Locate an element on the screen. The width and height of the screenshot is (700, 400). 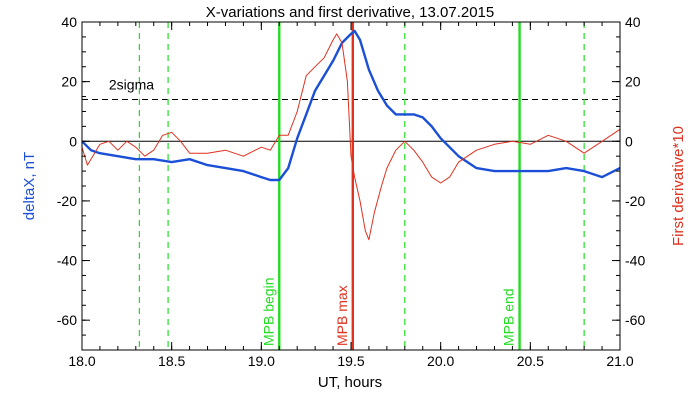
y-tick-label-left: 20 is located at coordinates (69, 82).